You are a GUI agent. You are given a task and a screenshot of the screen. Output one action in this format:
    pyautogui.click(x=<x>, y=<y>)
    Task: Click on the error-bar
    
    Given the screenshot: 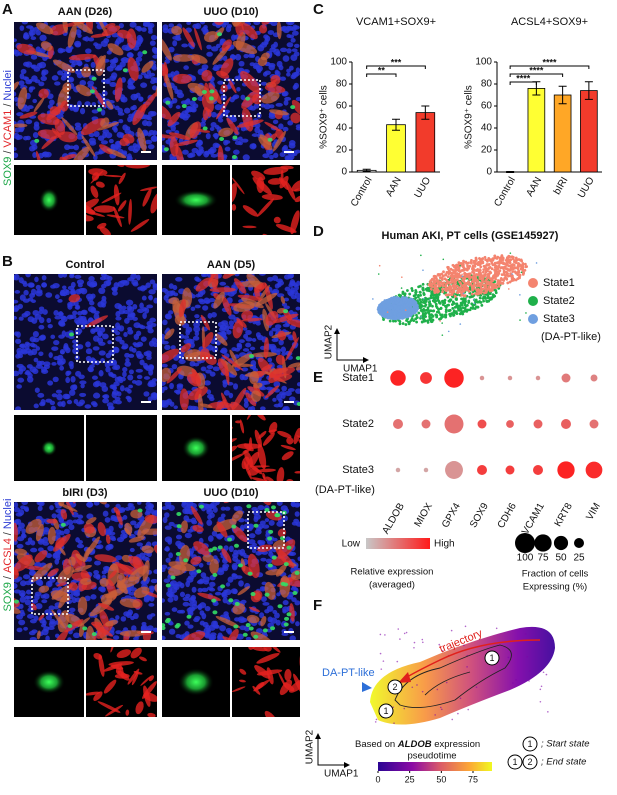 What is the action you would take?
    pyautogui.click(x=588, y=90)
    